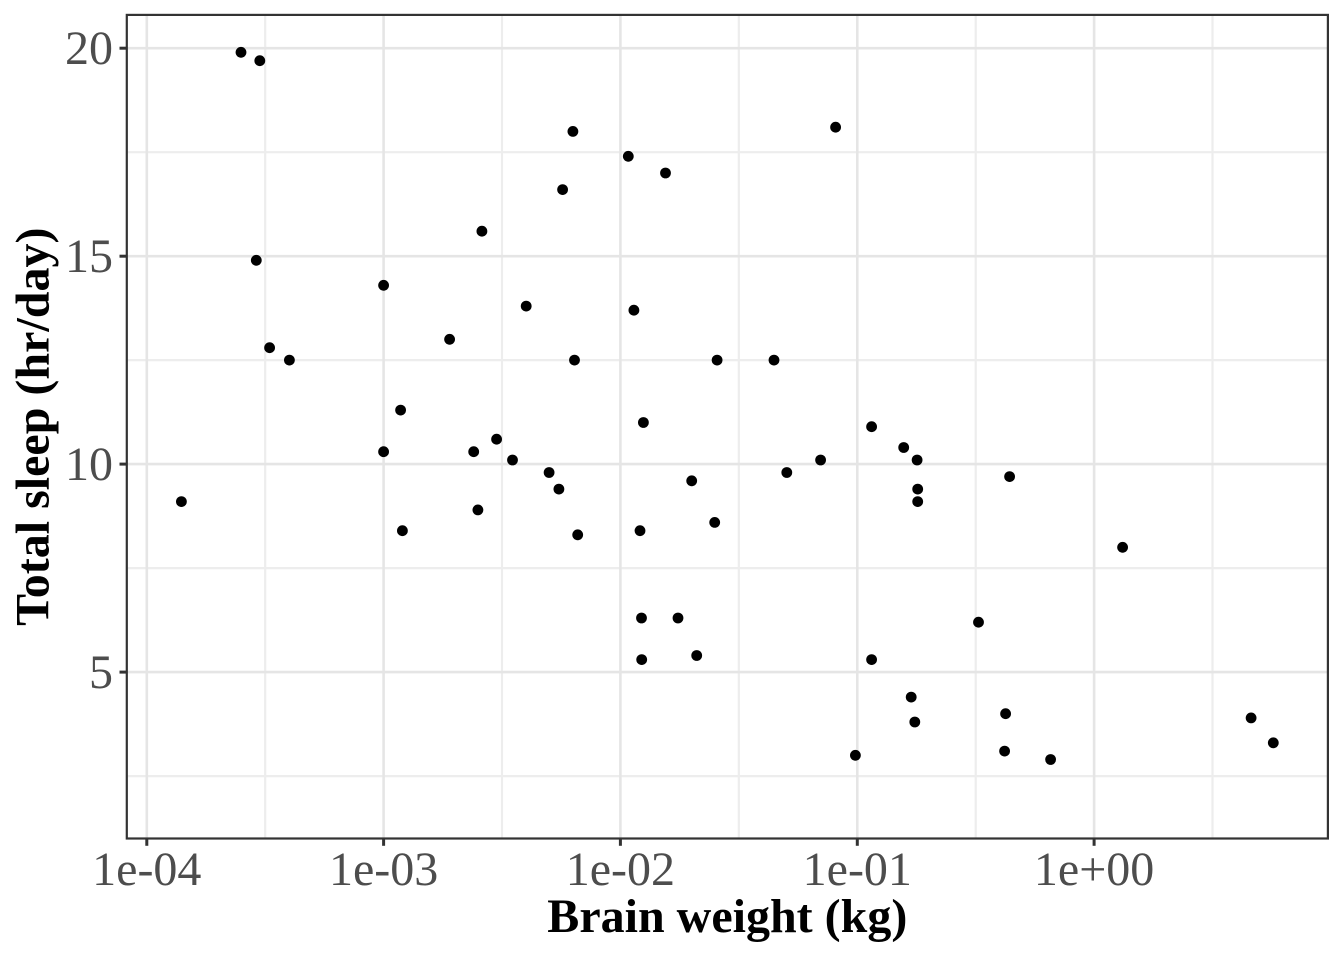  Describe the element at coordinates (1094, 869) in the screenshot. I see `svg-text: 1e+00` at that location.